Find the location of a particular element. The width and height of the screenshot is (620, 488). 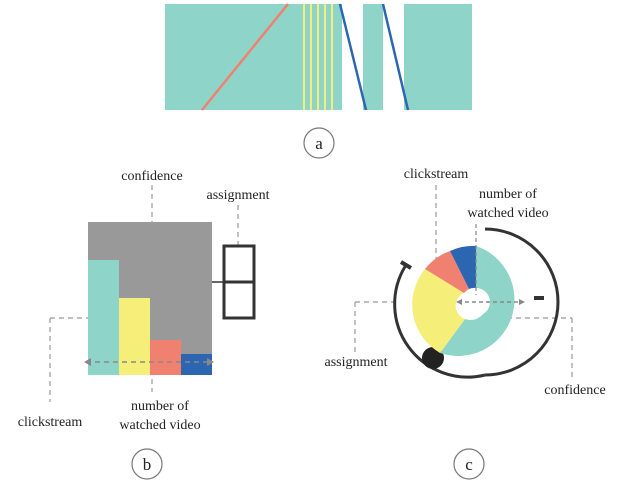

panel-a-caption-circle is located at coordinates (319, 143).